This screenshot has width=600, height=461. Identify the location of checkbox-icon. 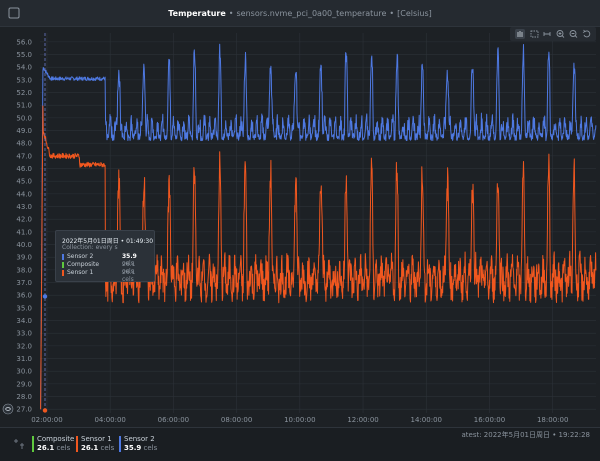
(14, 13).